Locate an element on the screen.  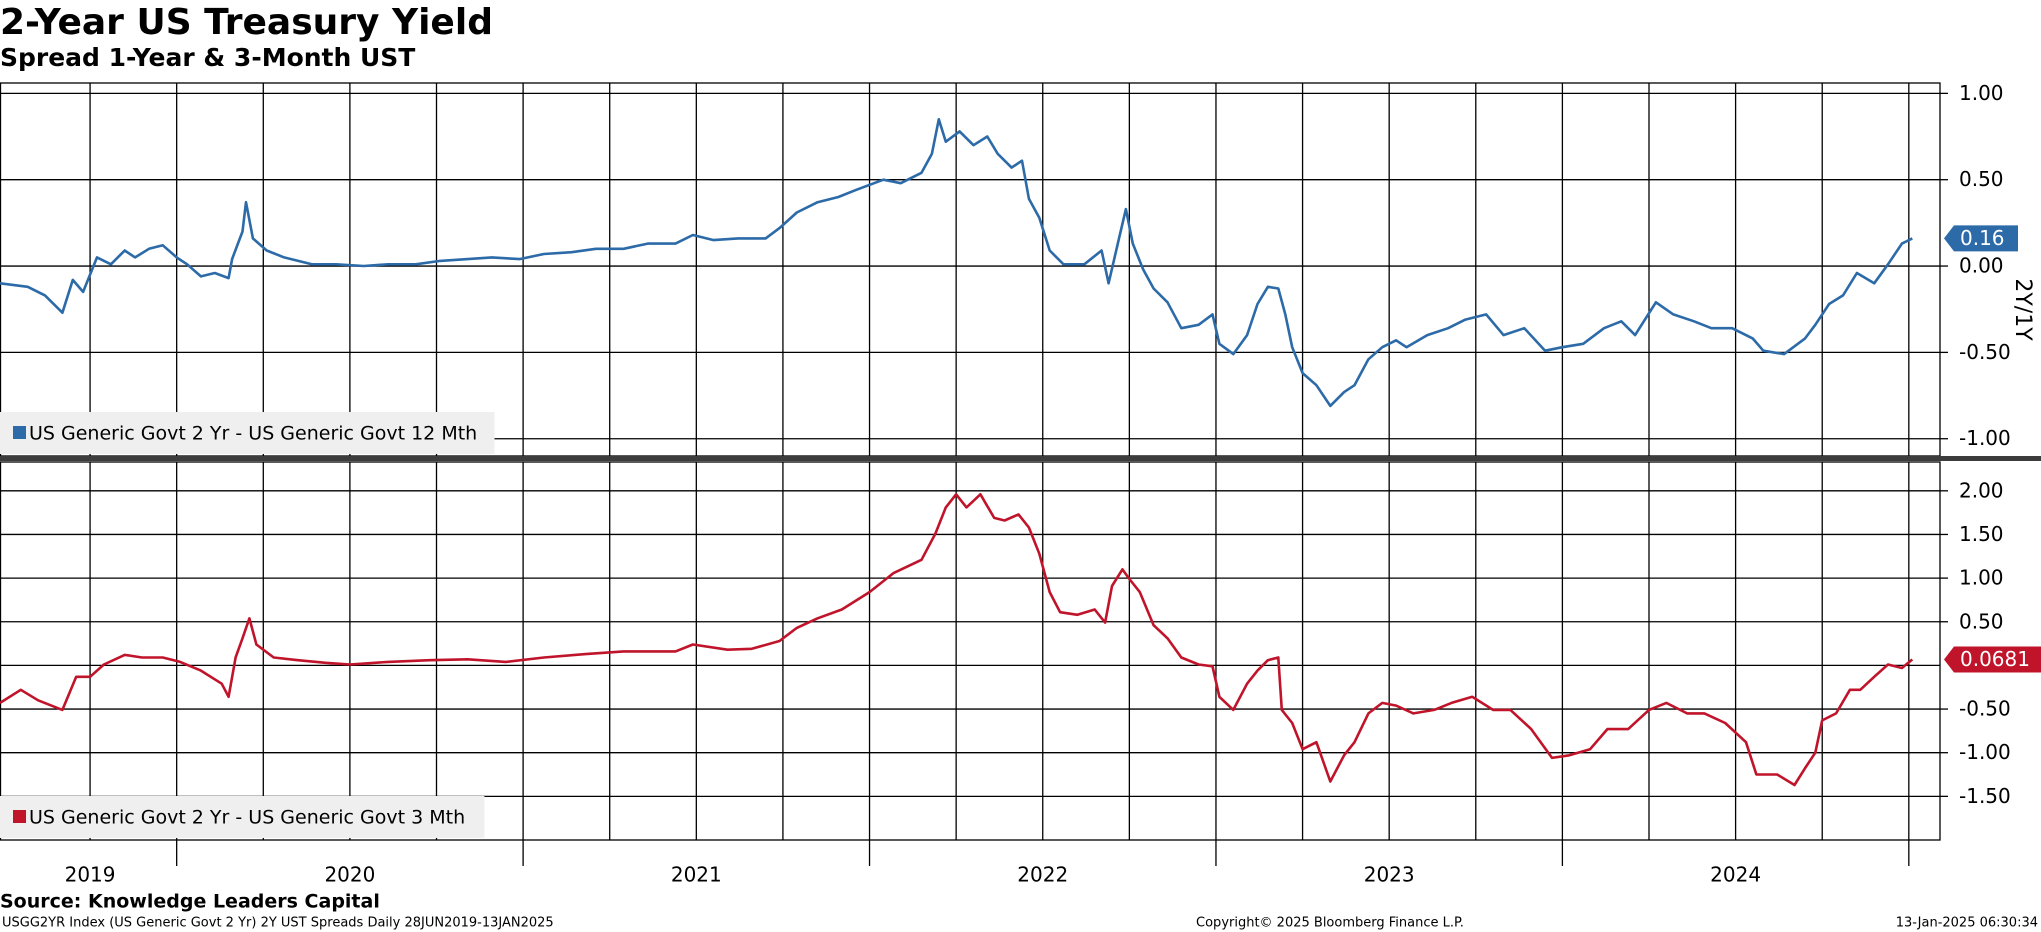
x-tick-label: 2019 is located at coordinates (90, 875).